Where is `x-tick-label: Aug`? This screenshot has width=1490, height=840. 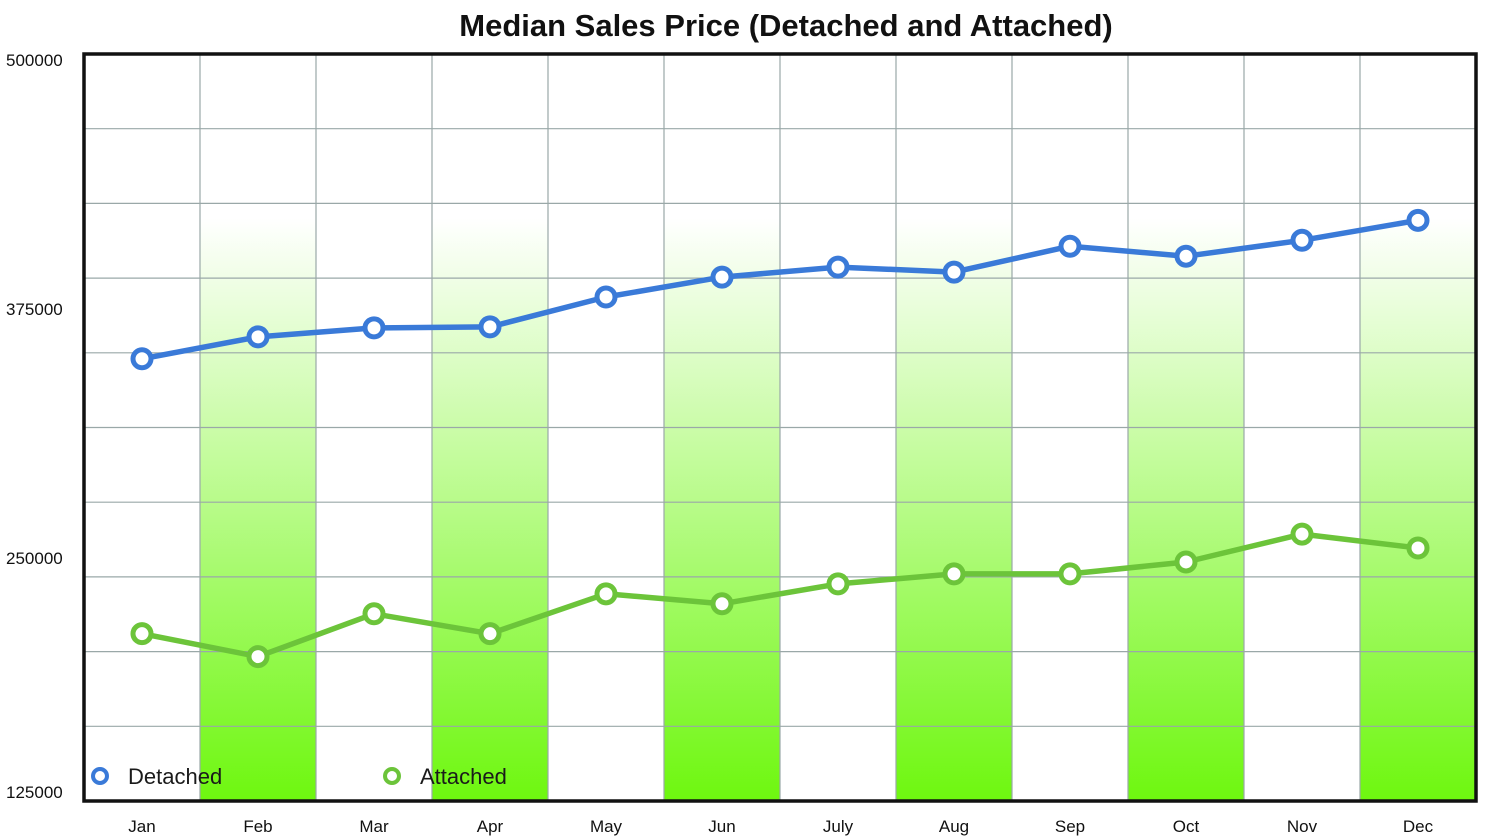
x-tick-label: Aug is located at coordinates (954, 826).